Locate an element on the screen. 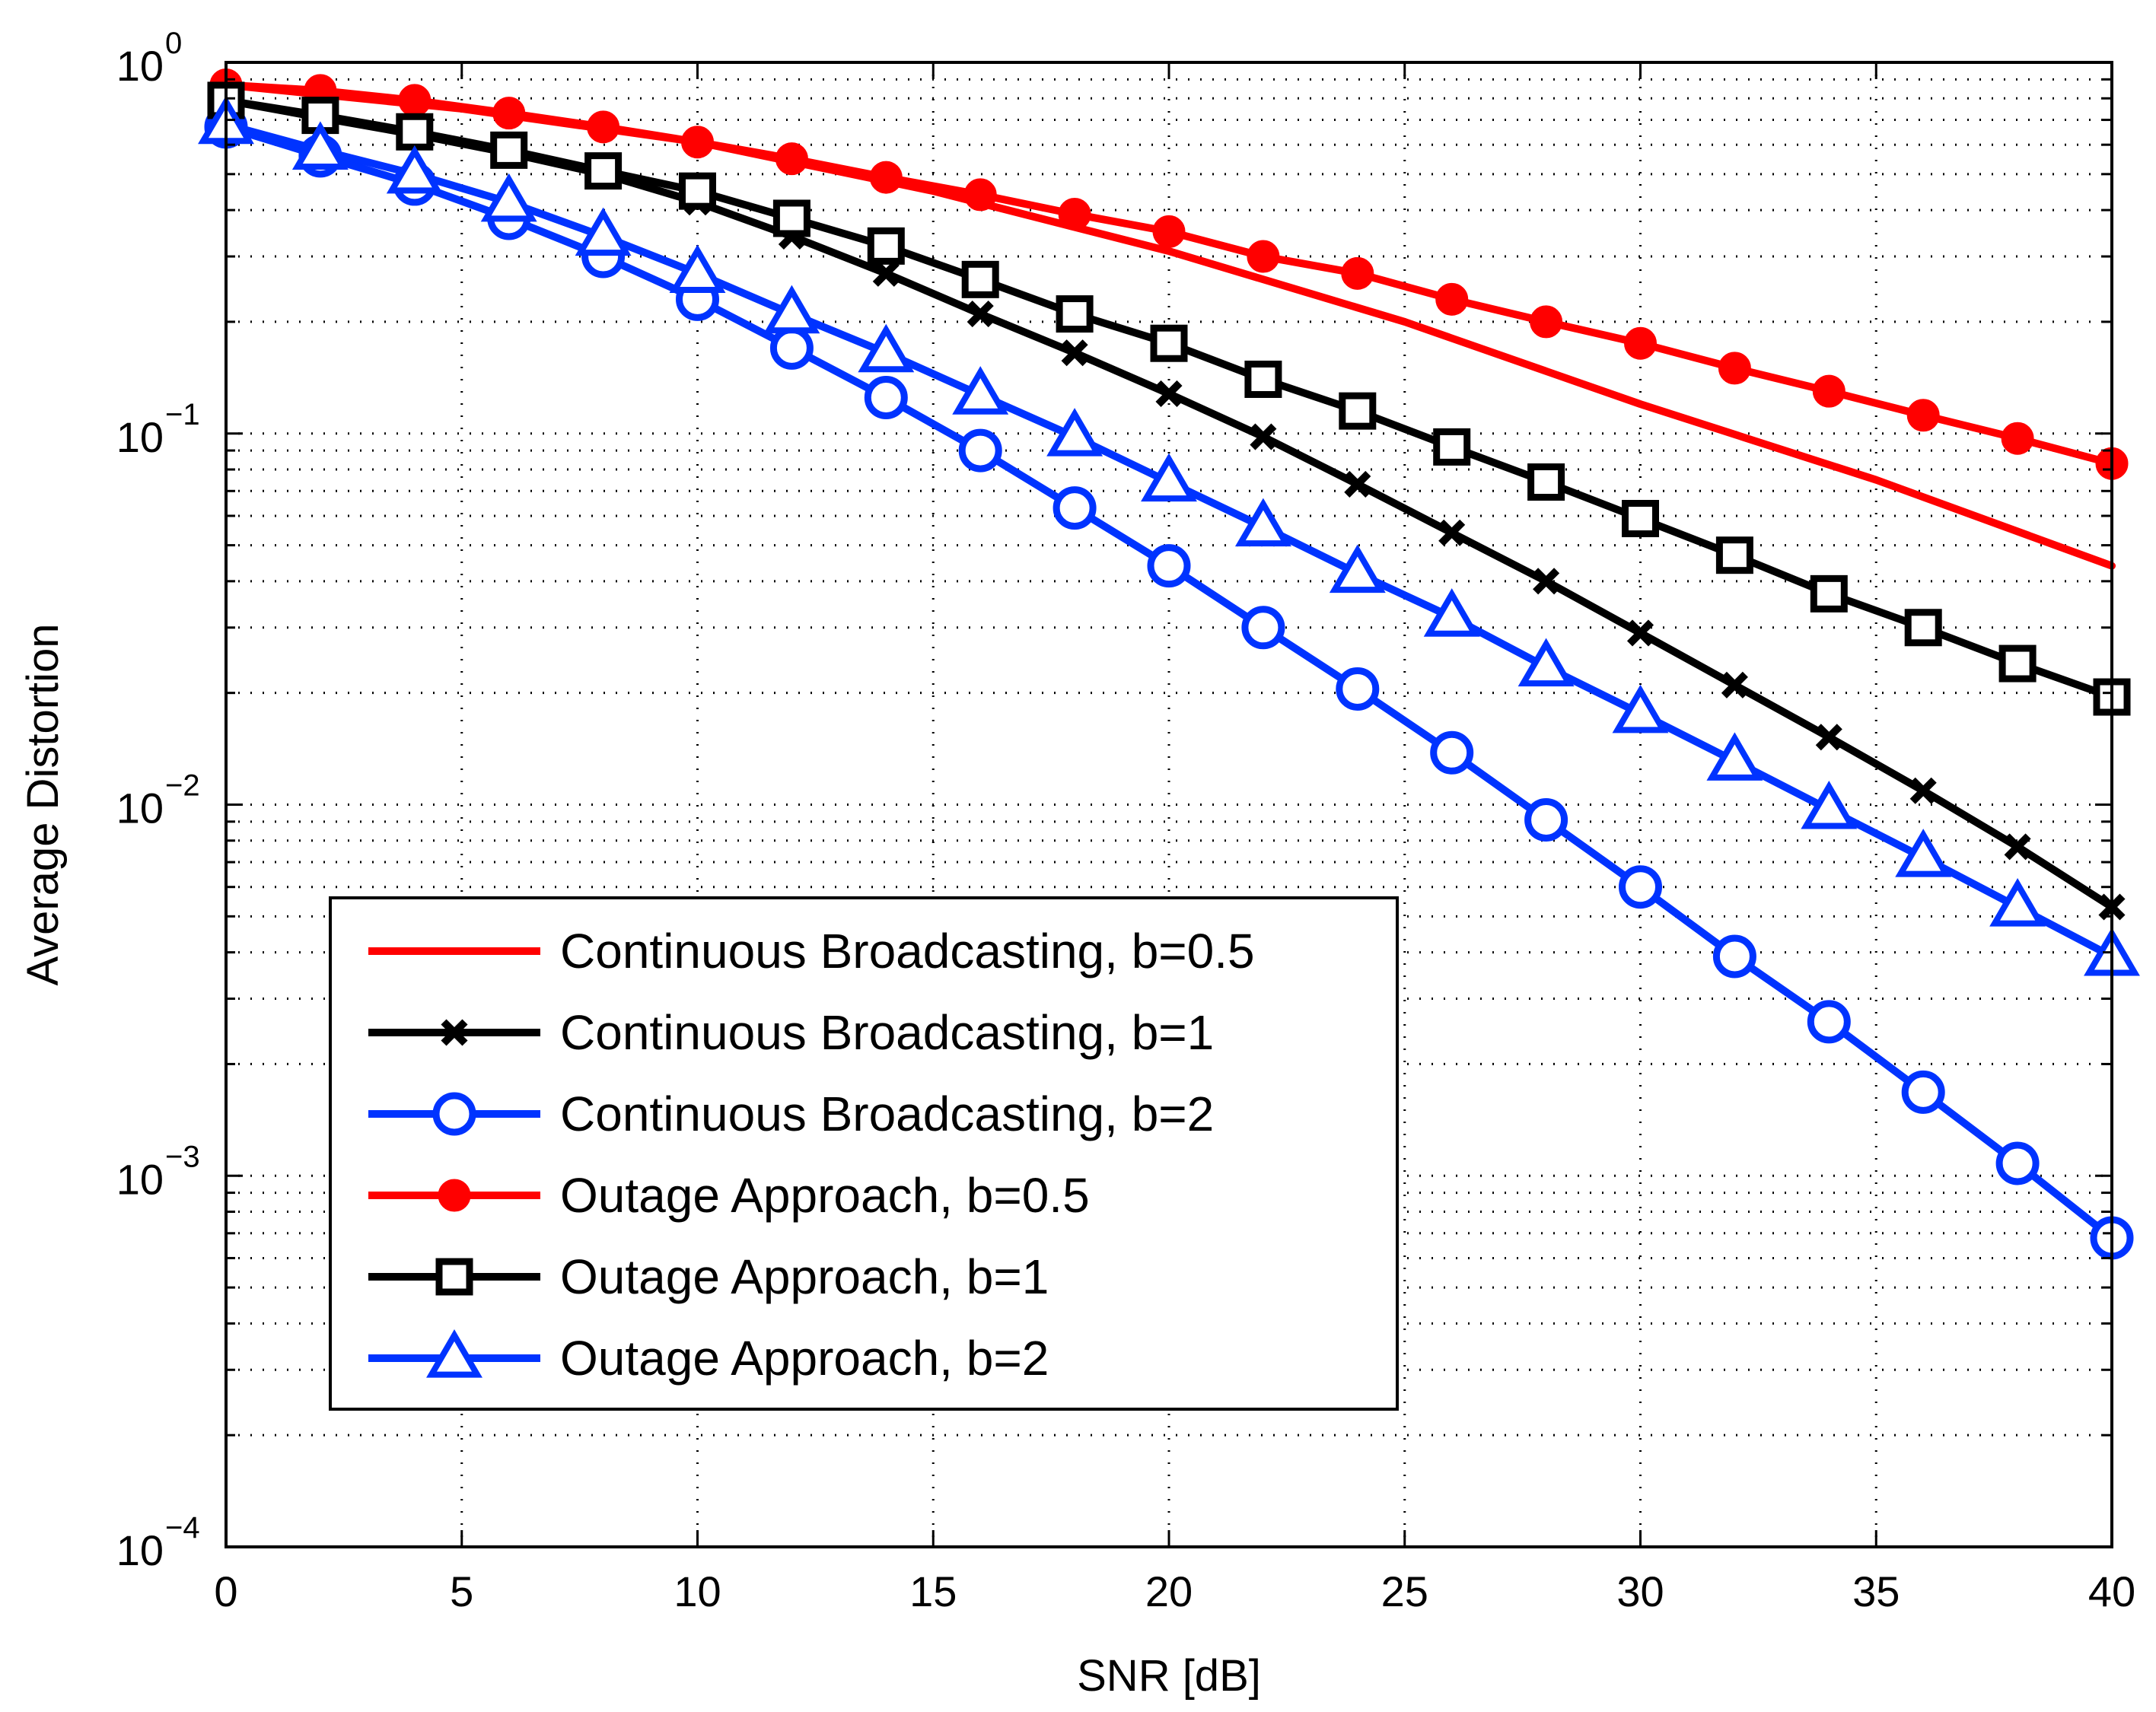  x-tick-label: 30 is located at coordinates (1640, 1591).